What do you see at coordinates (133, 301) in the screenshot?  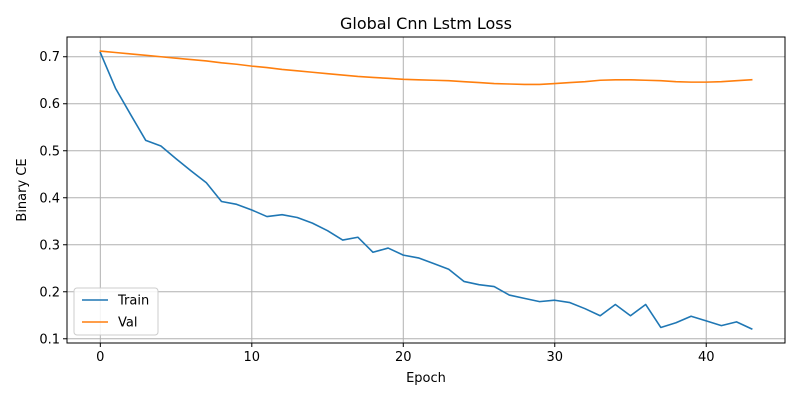 I see `legend-label-train: Train` at bounding box center [133, 301].